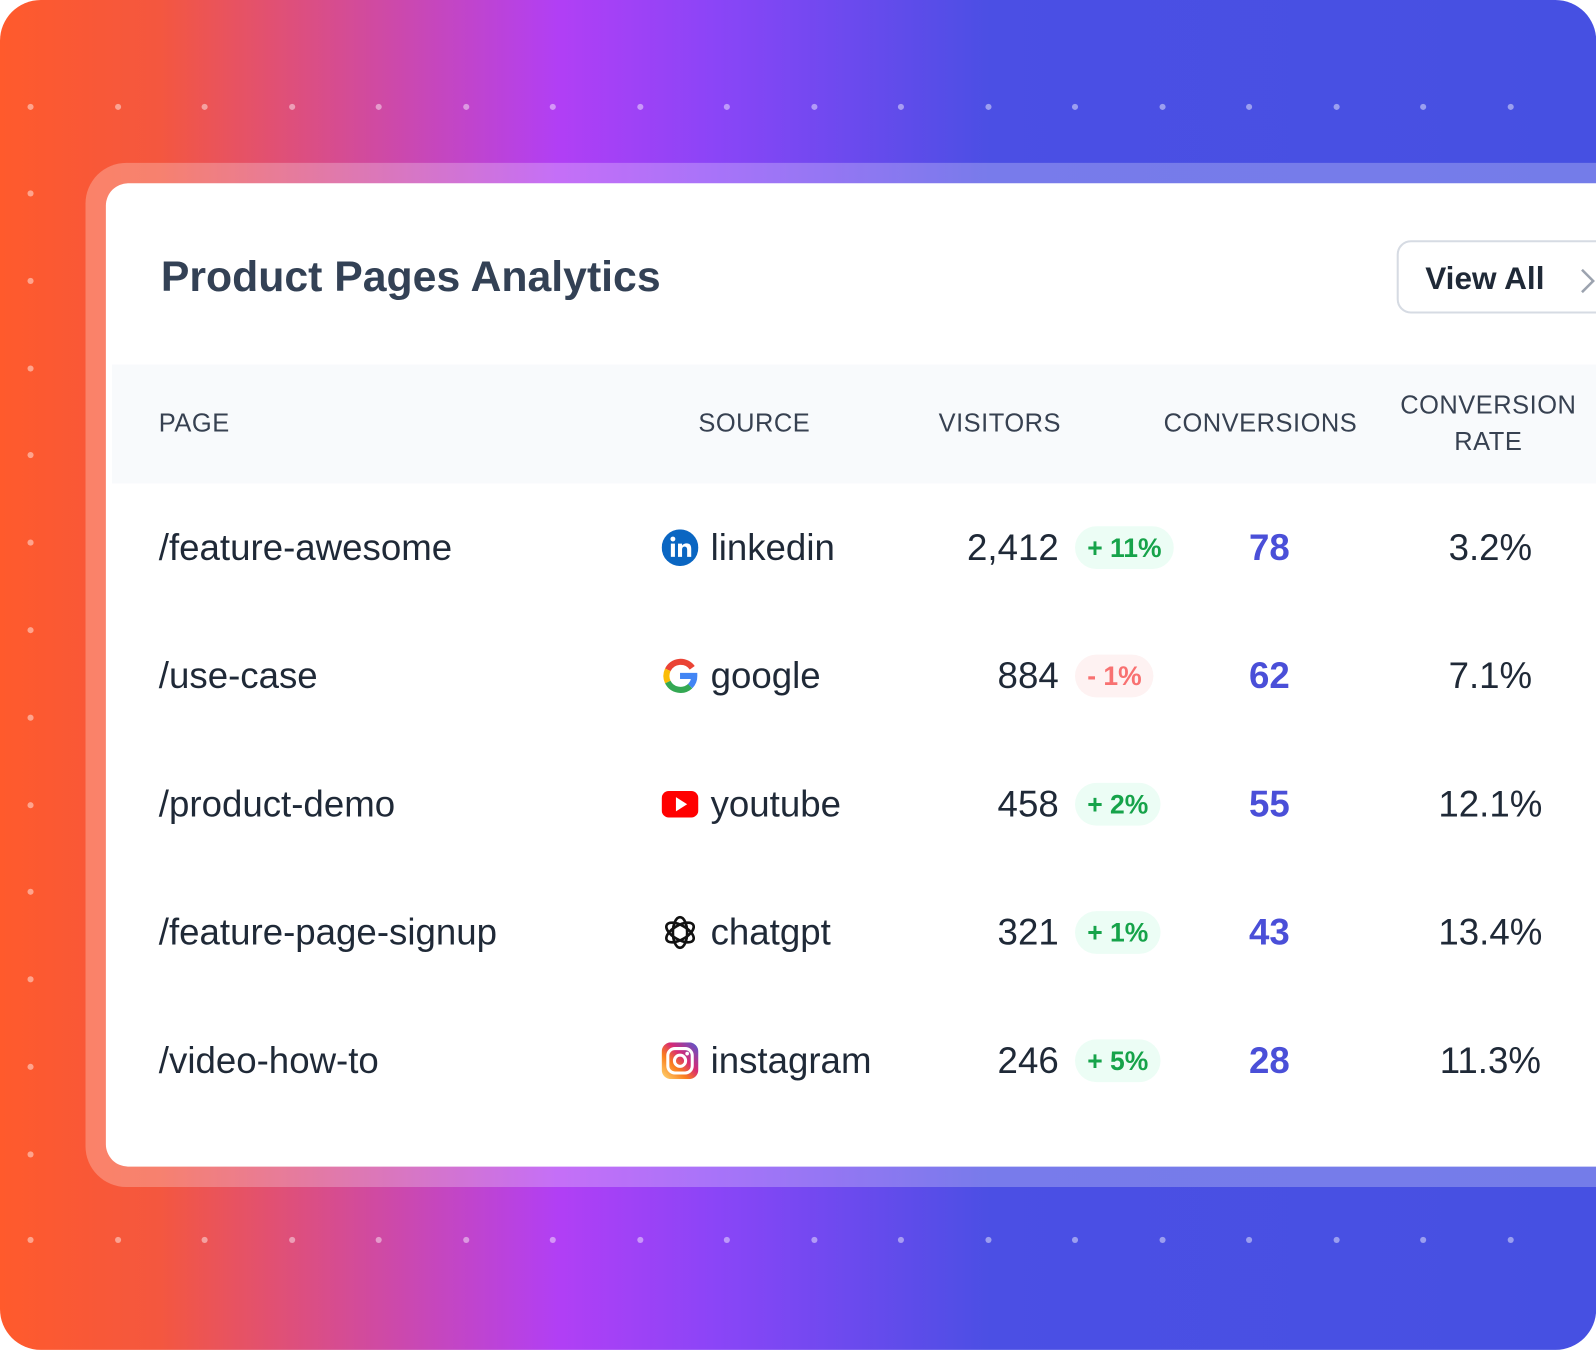 This screenshot has width=1596, height=1350. Describe the element at coordinates (1118, 932) in the screenshot. I see `change-badge: + 1%` at that location.